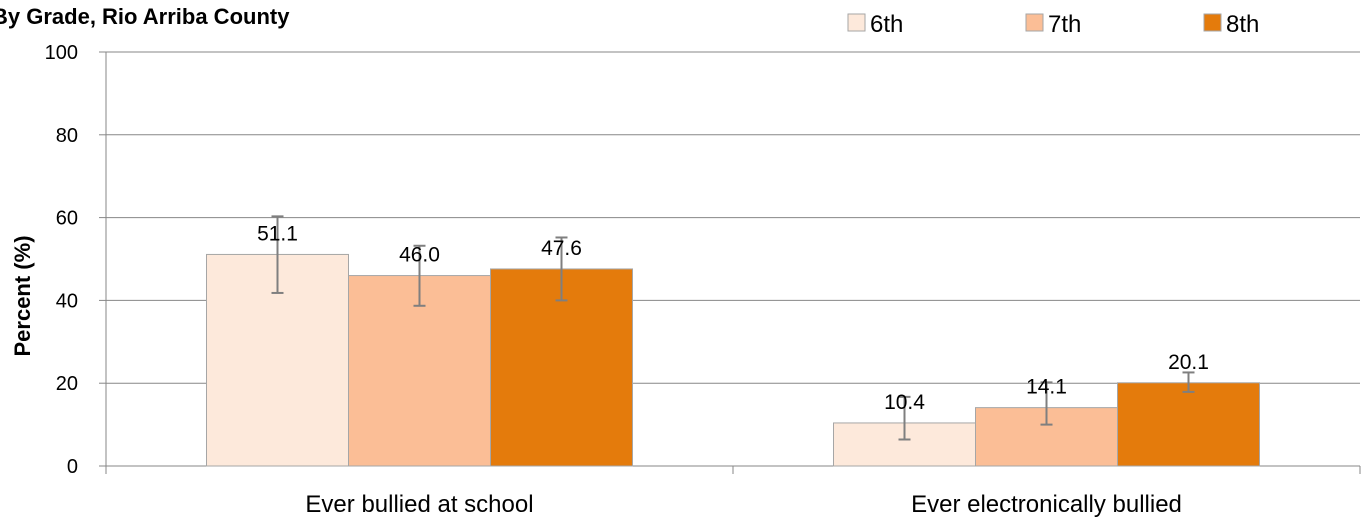  What do you see at coordinates (67, 136) in the screenshot?
I see `y-tick-label: 80` at bounding box center [67, 136].